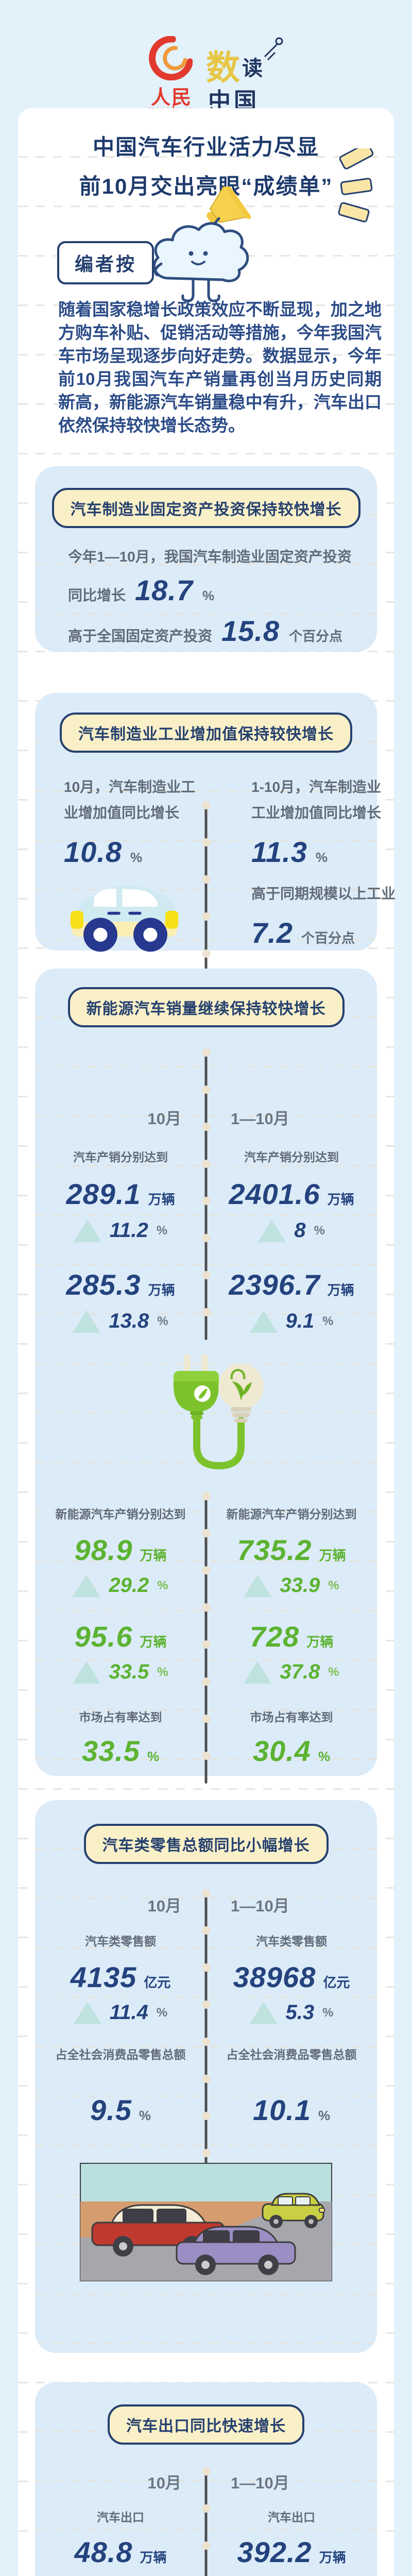  I want to click on s3-nev-oct-production: 98.9, so click(103, 1550).